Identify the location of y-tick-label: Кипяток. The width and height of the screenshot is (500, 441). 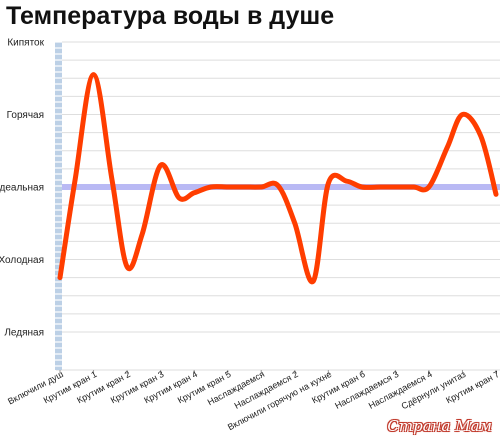
(25, 43).